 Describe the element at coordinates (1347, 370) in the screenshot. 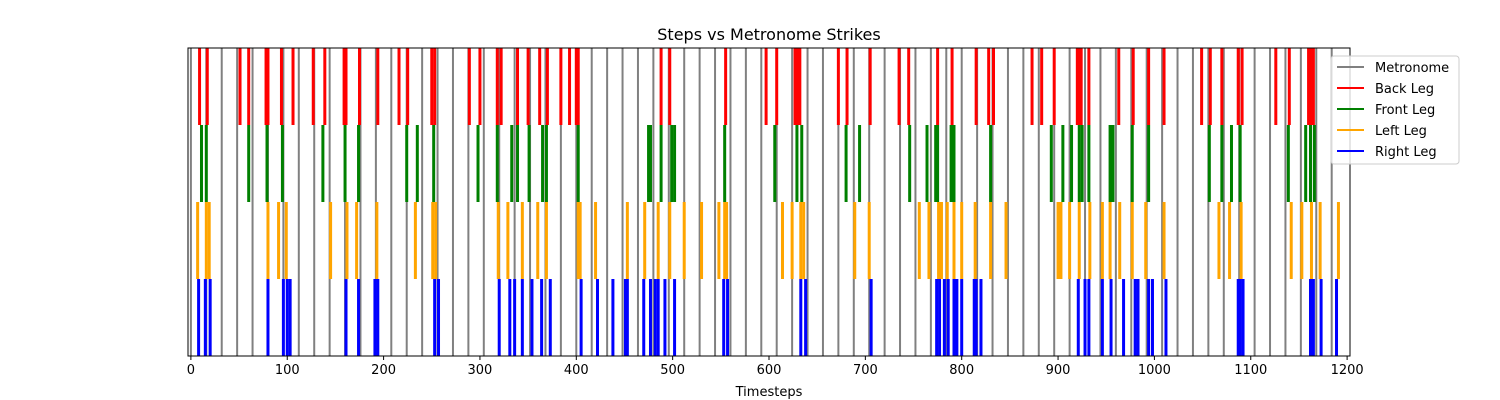

I see `x-tick-label-1200: 1200` at that location.